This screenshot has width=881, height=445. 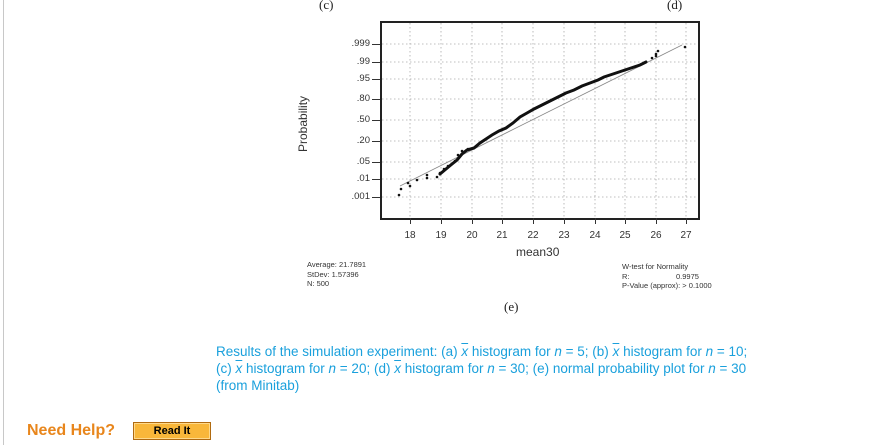 I want to click on x-tick-label: 22, so click(x=533, y=235).